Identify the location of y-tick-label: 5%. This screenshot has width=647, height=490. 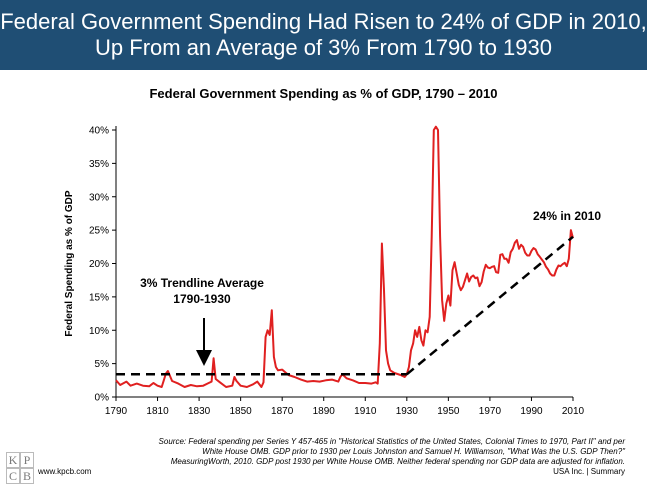
(102, 364).